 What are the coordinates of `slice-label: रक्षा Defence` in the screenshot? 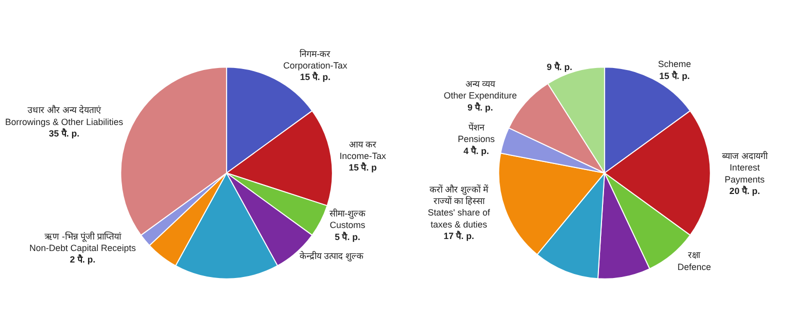 It's located at (694, 261).